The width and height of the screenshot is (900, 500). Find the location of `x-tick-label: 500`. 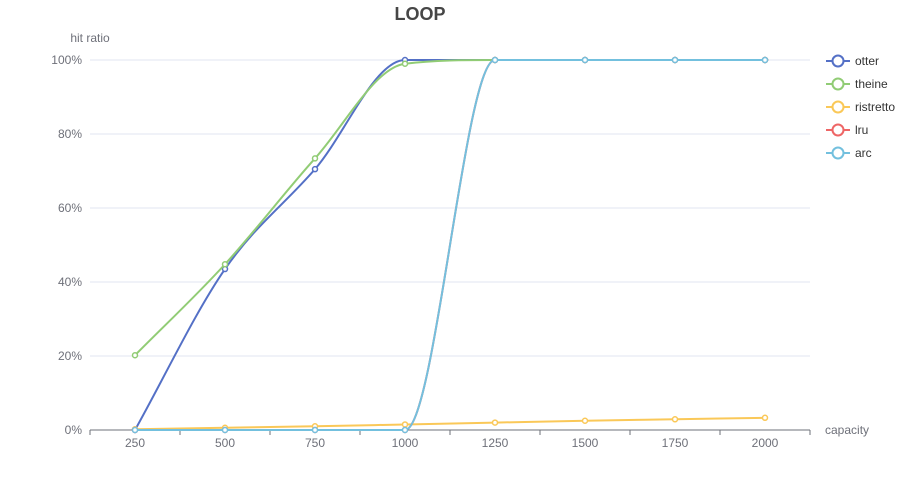

x-tick-label: 500 is located at coordinates (225, 443).